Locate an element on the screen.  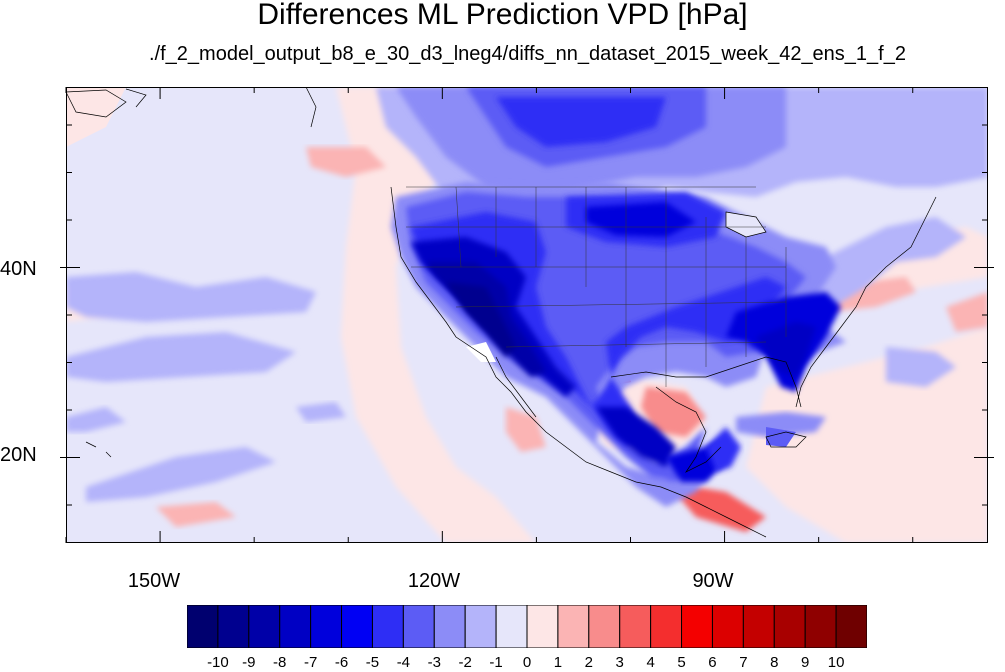
lon-tick-label-90w: 90W is located at coordinates (713, 581).